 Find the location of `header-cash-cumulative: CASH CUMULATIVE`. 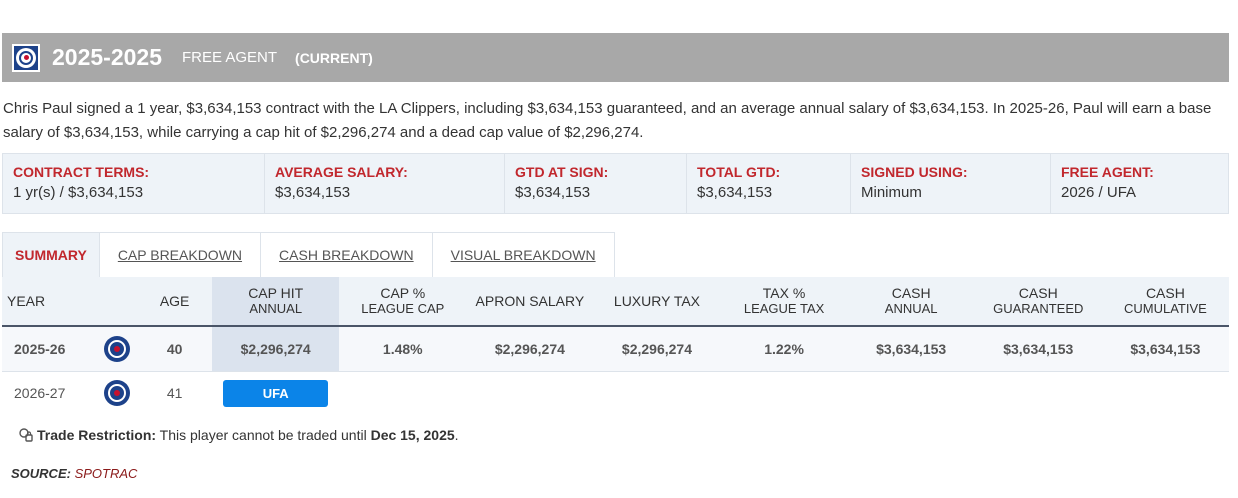

header-cash-cumulative: CASH CUMULATIVE is located at coordinates (1165, 302).